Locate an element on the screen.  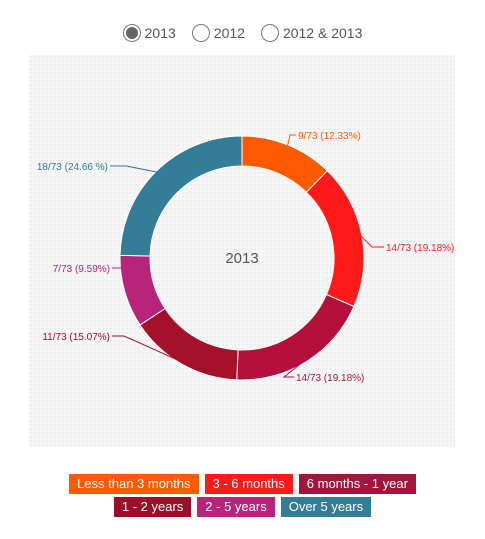
legend-item-3-6-months: 3 - 6 months is located at coordinates (248, 484).